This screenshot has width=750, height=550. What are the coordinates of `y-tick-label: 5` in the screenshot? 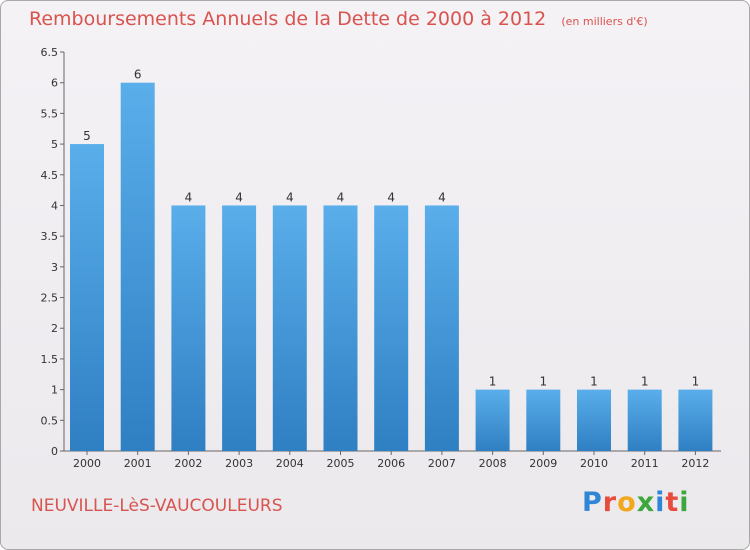 It's located at (54, 144).